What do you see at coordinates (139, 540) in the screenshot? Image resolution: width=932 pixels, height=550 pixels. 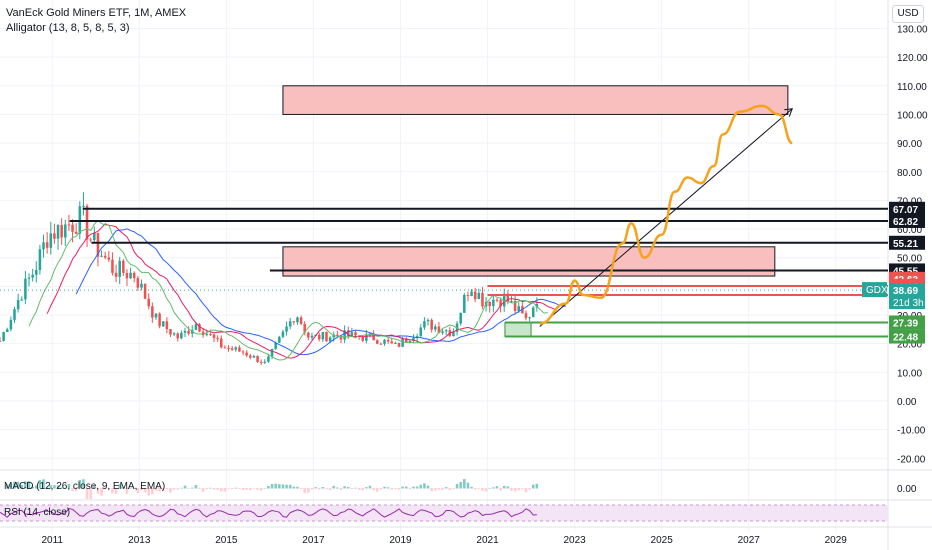 I see `x-tick-label: 2013` at bounding box center [139, 540].